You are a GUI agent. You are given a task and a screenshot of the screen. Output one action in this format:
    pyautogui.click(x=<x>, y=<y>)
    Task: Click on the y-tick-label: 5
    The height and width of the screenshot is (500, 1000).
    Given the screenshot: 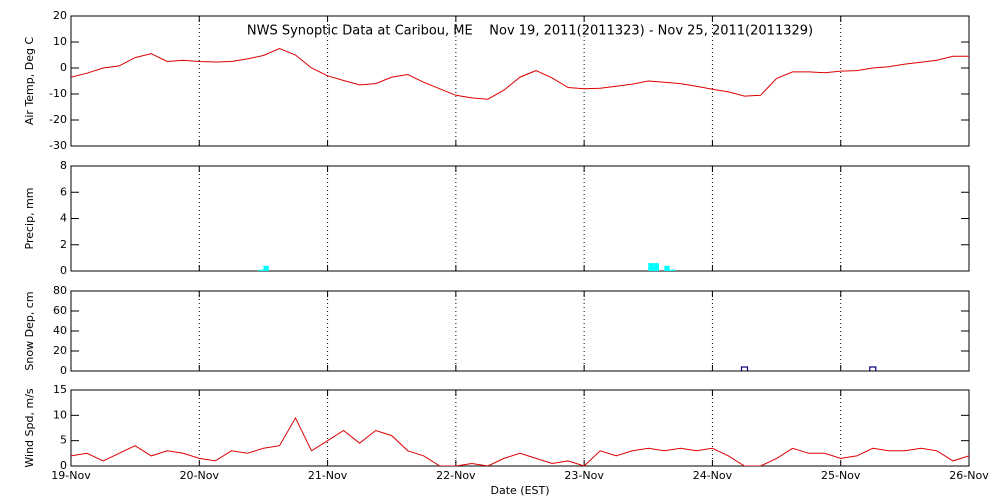 What is the action you would take?
    pyautogui.click(x=63, y=440)
    